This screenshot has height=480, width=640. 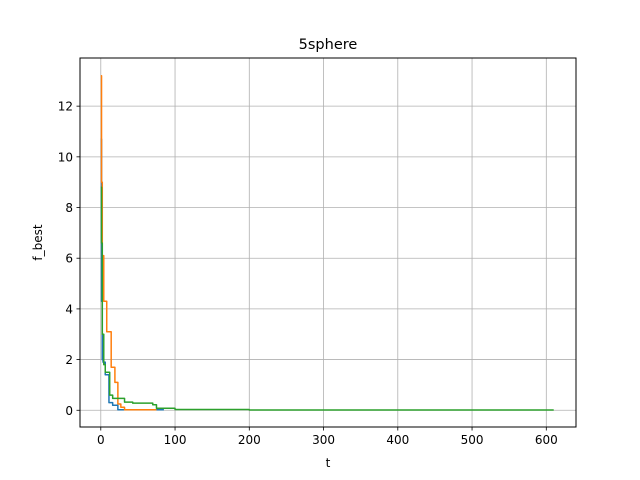 I want to click on x-axis-label: t, so click(x=328, y=463).